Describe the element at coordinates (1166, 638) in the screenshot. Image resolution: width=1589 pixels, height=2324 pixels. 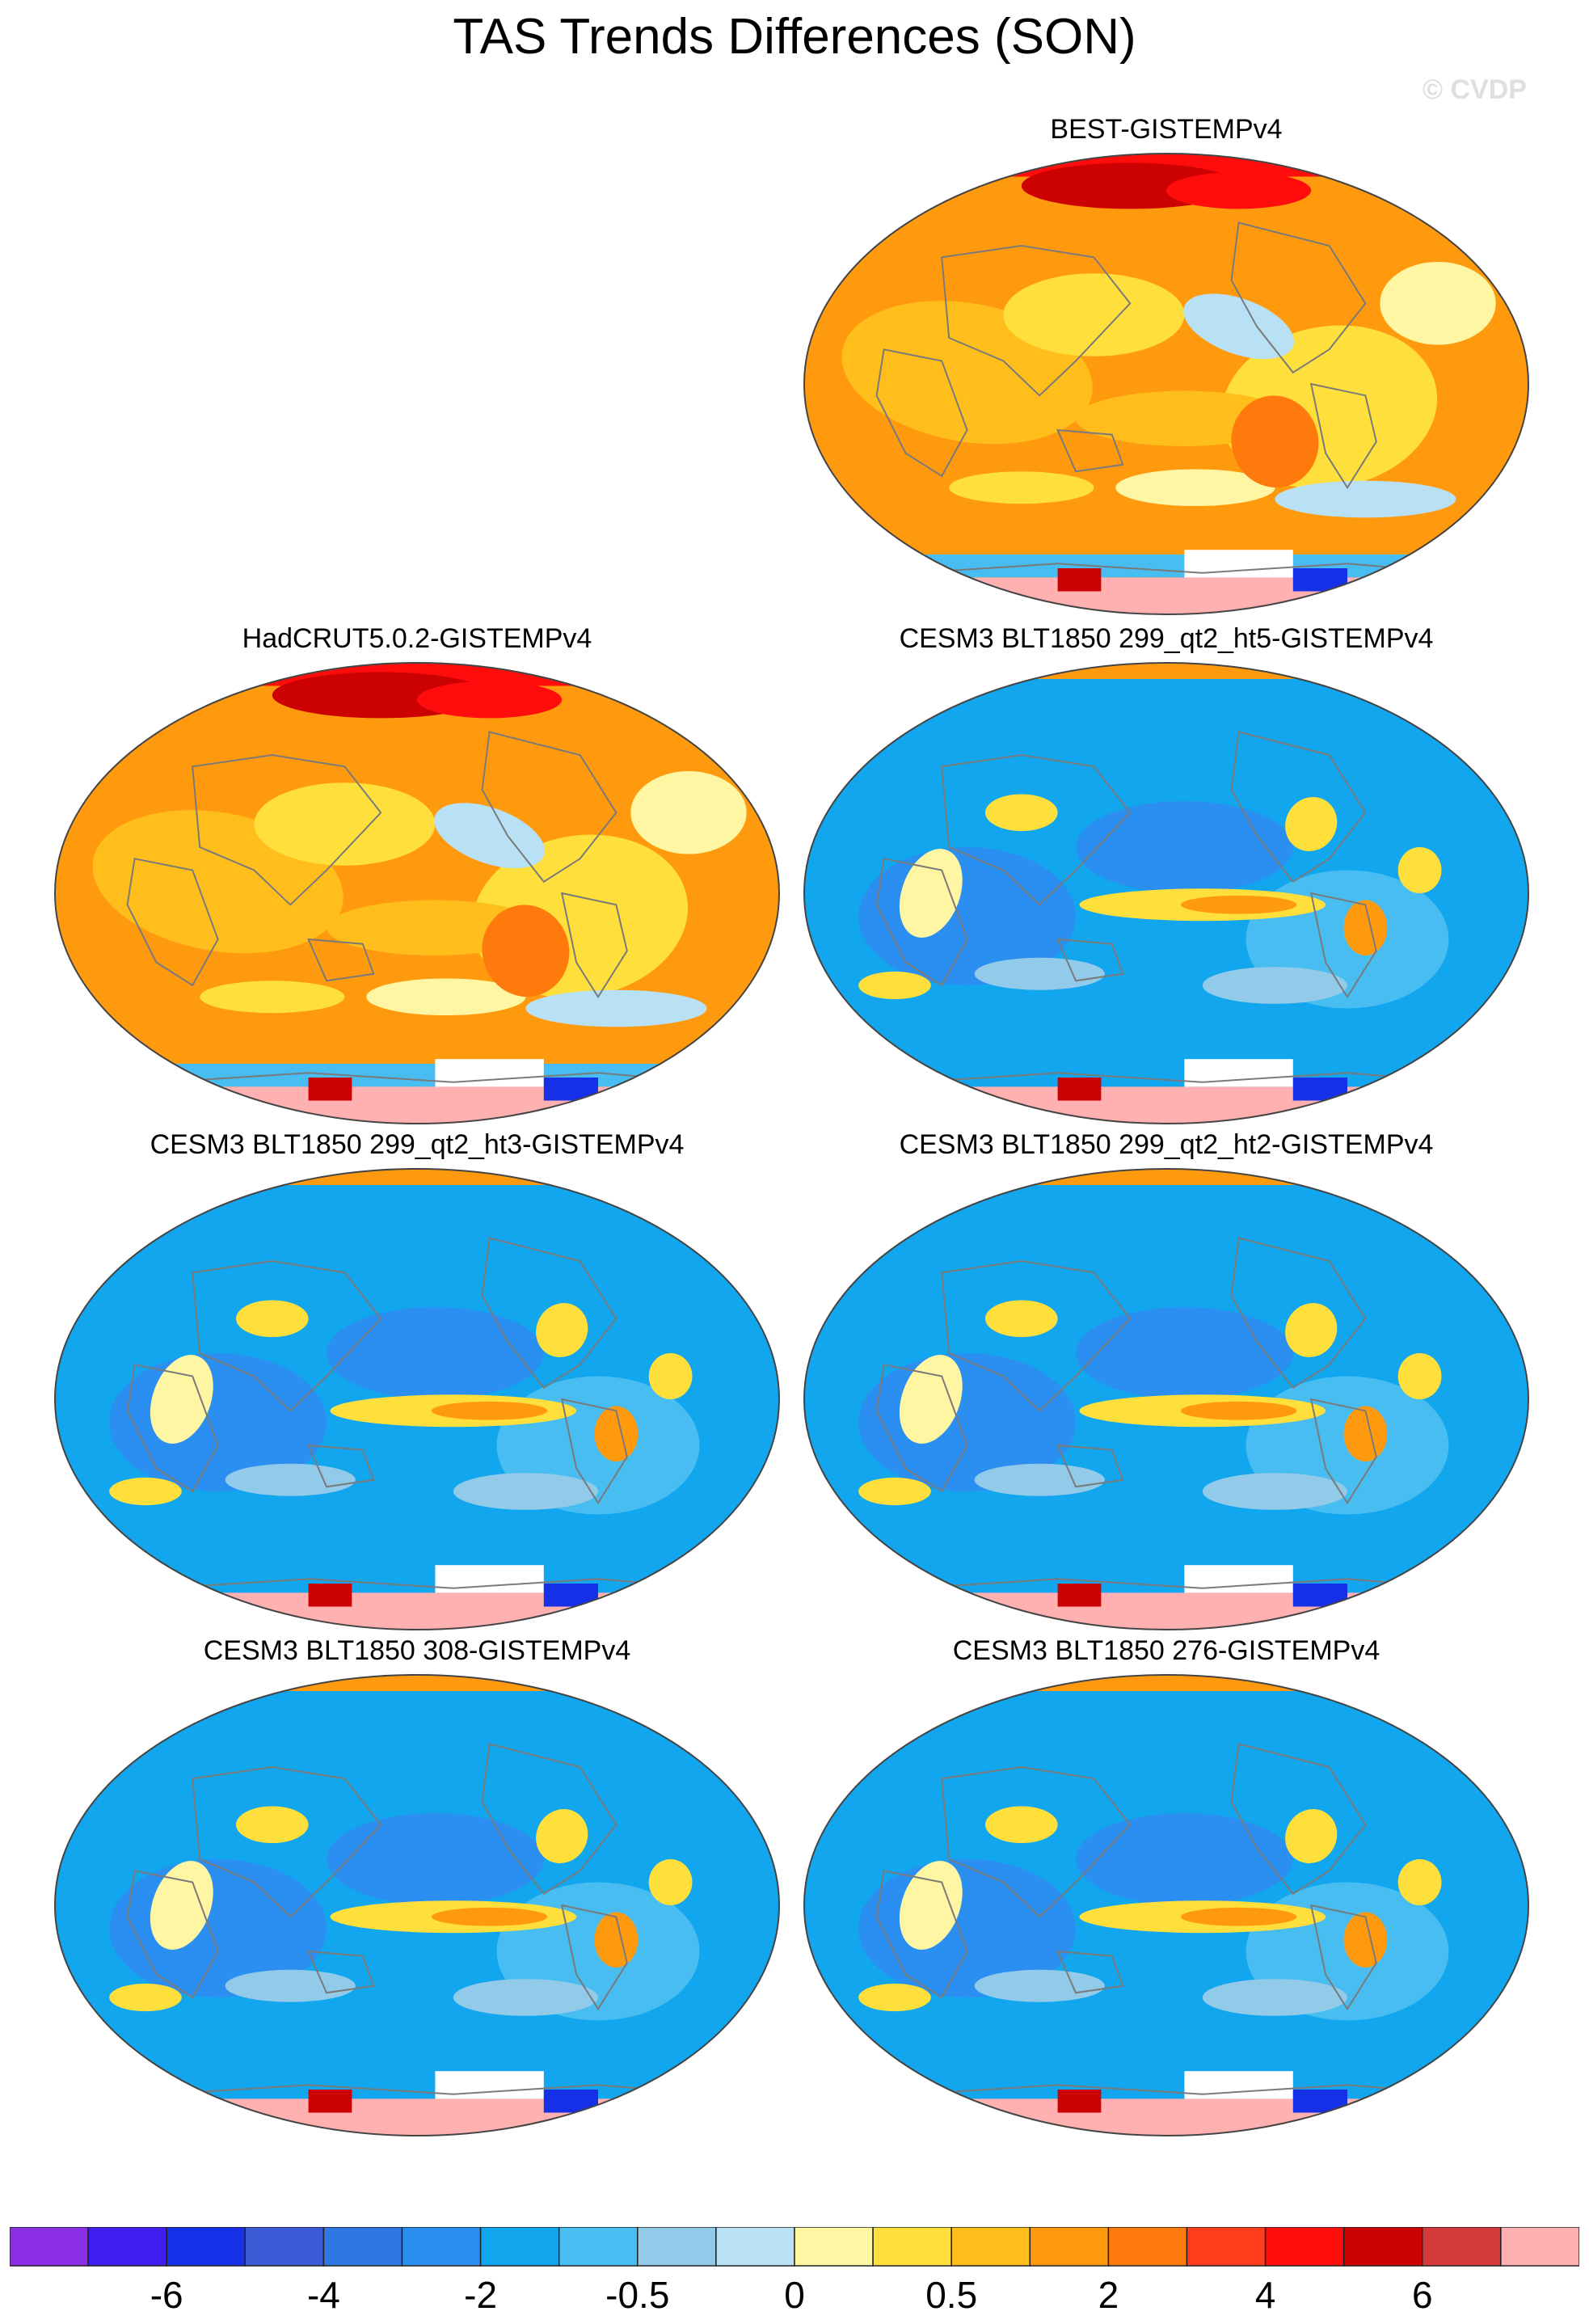
I see `panel-title: CESM3 BLT1850 299_qt2_ht5-GISTEMPv4` at that location.